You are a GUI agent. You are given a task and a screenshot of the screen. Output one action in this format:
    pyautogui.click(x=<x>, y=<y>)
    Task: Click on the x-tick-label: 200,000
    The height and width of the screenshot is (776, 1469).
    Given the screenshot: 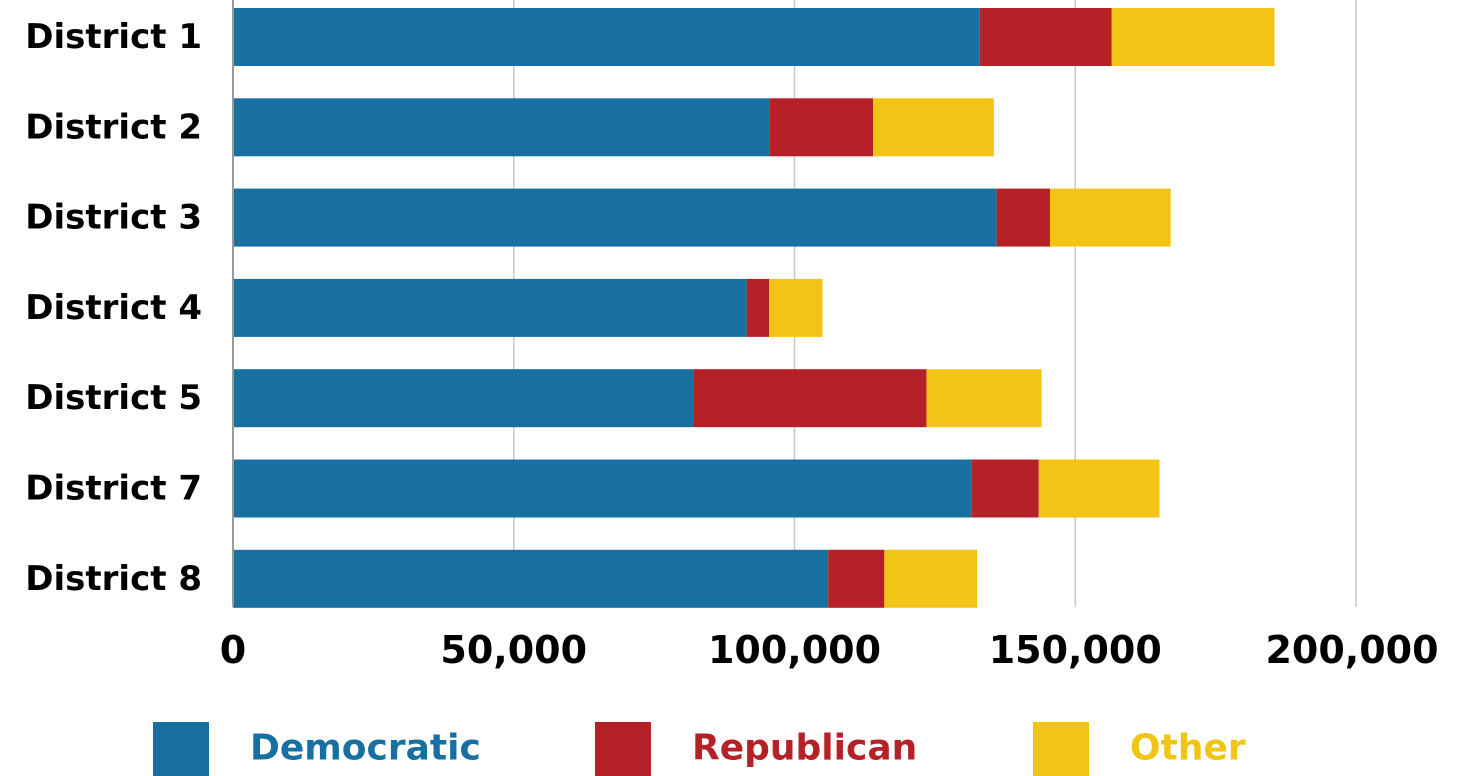 What is the action you would take?
    pyautogui.click(x=1351, y=650)
    